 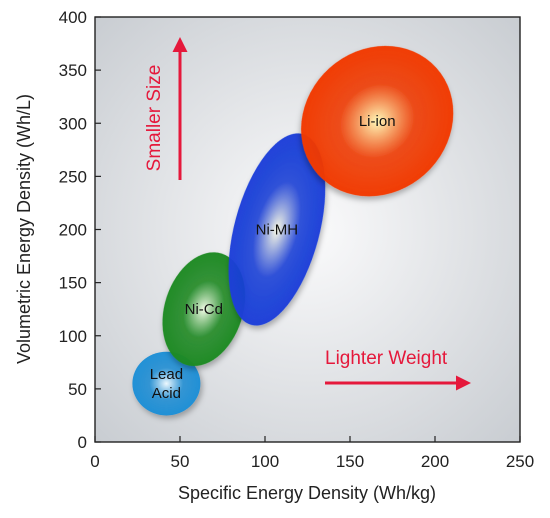 What do you see at coordinates (73, 70) in the screenshot?
I see `y-tick-label: 350` at bounding box center [73, 70].